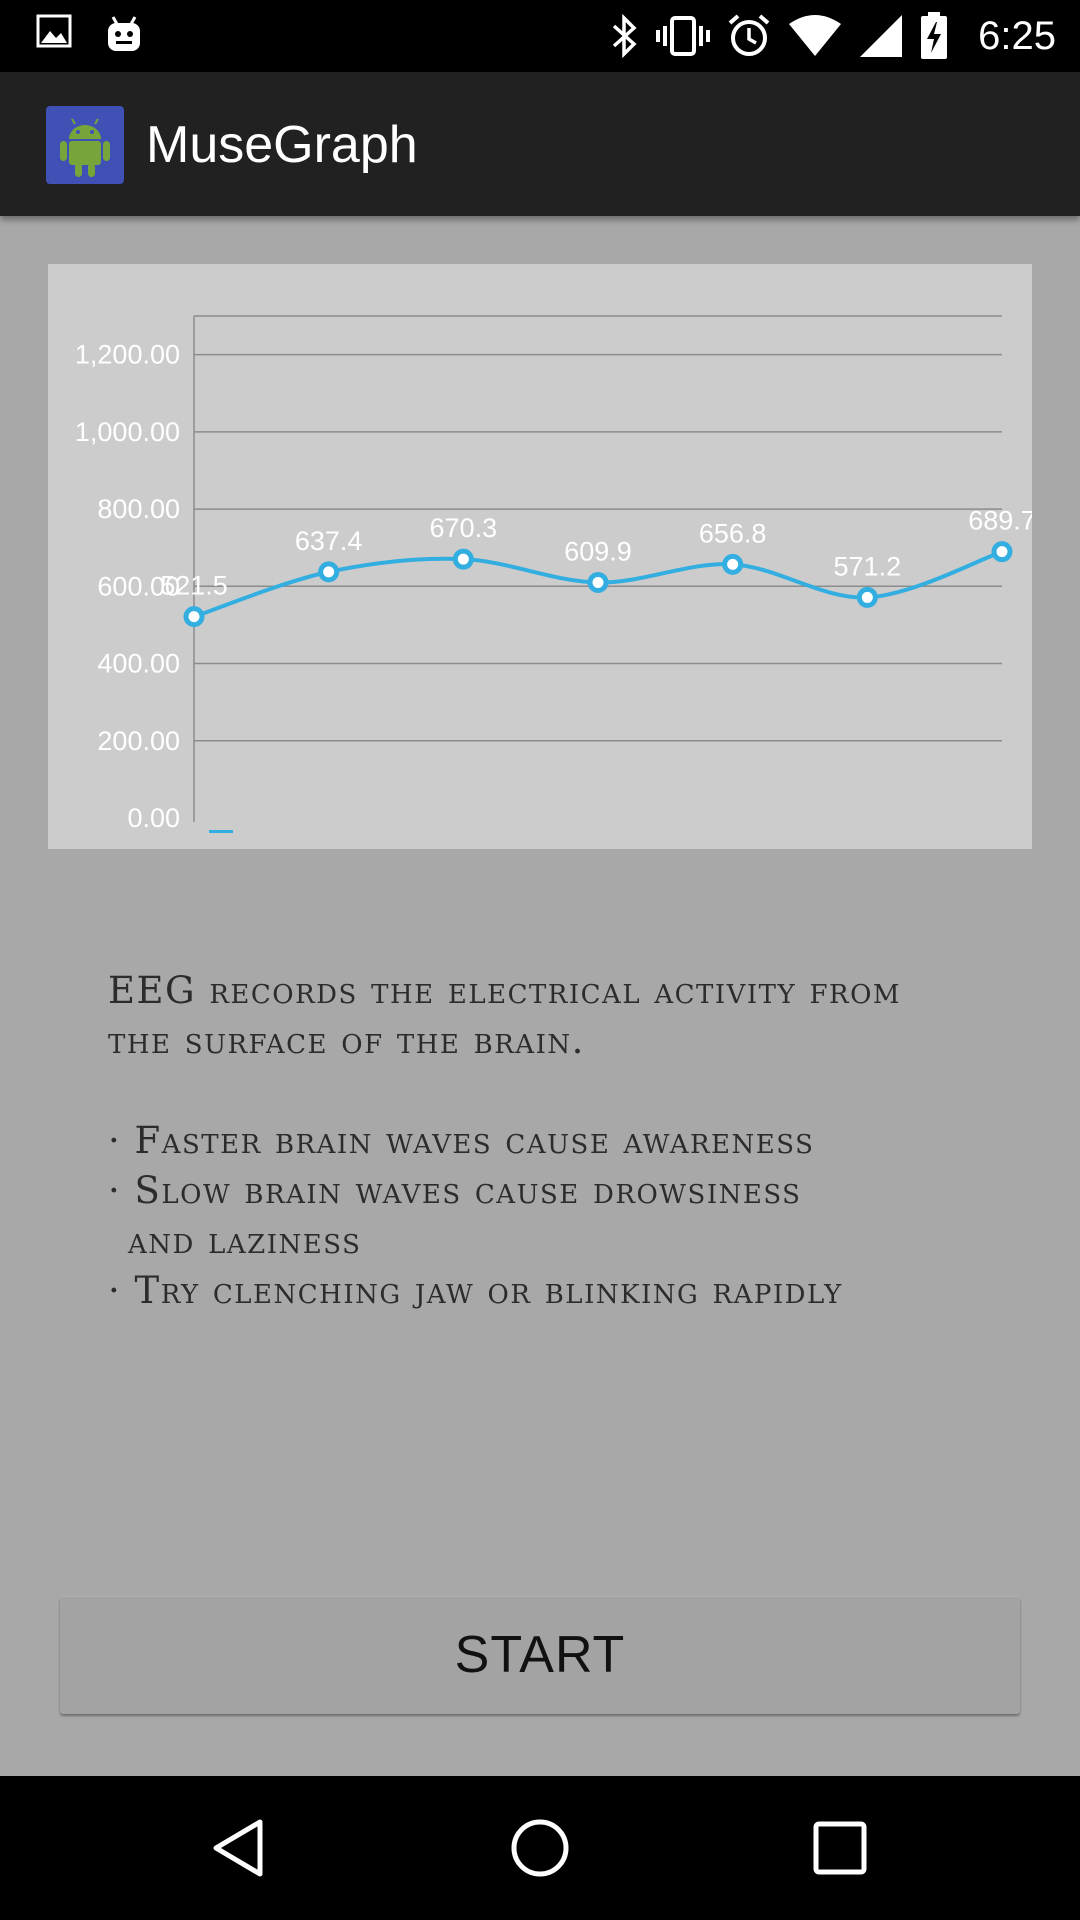 The width and height of the screenshot is (1080, 1920). I want to click on data-label: 609.9, so click(598, 551).